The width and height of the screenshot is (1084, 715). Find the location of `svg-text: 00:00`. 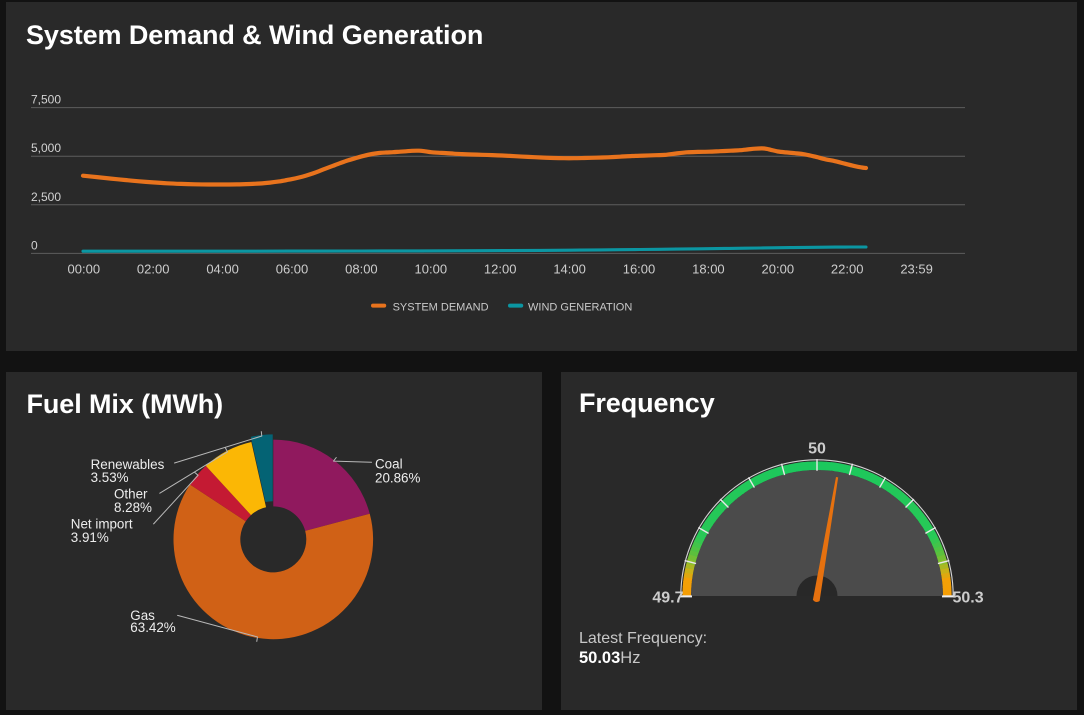

svg-text: 00:00 is located at coordinates (84, 268).